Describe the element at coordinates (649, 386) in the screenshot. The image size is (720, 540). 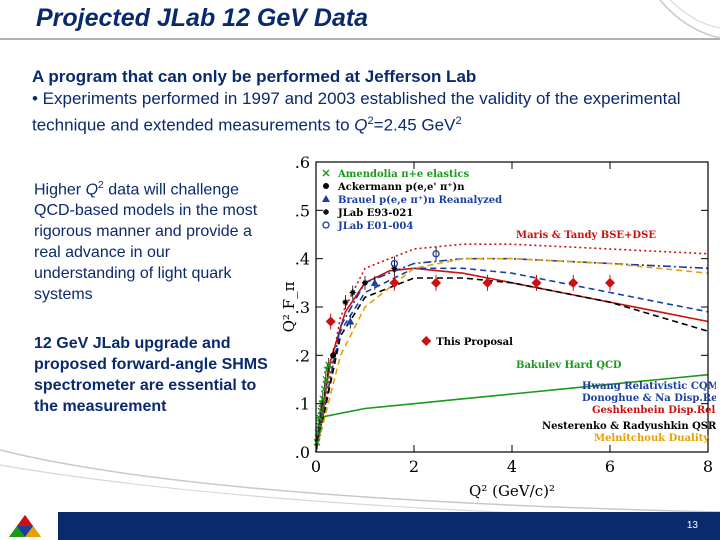
I see `model-label-2: Hwang Relativistic CQM` at that location.